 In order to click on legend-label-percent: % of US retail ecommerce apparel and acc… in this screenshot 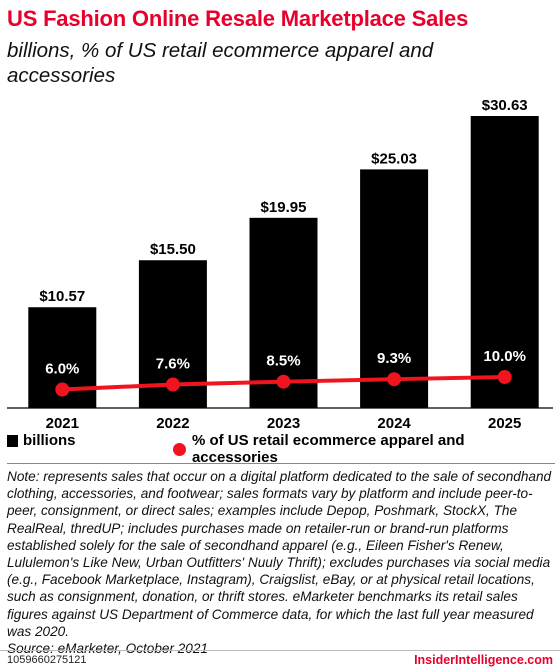, I will do `click(328, 449)`.